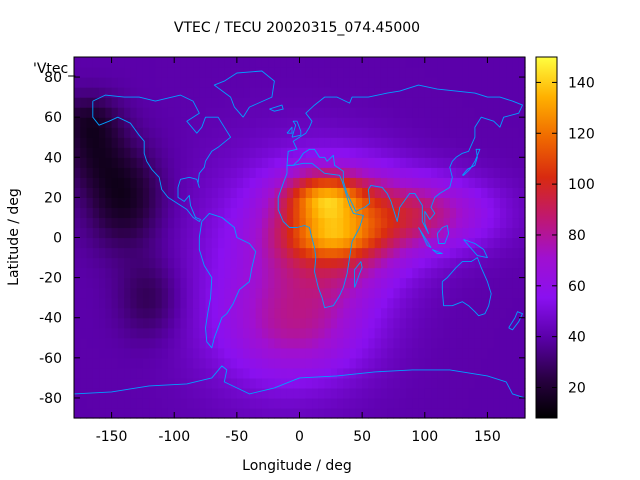 The image size is (640, 480). What do you see at coordinates (53, 158) in the screenshot?
I see `y-tick-label: 40` at bounding box center [53, 158].